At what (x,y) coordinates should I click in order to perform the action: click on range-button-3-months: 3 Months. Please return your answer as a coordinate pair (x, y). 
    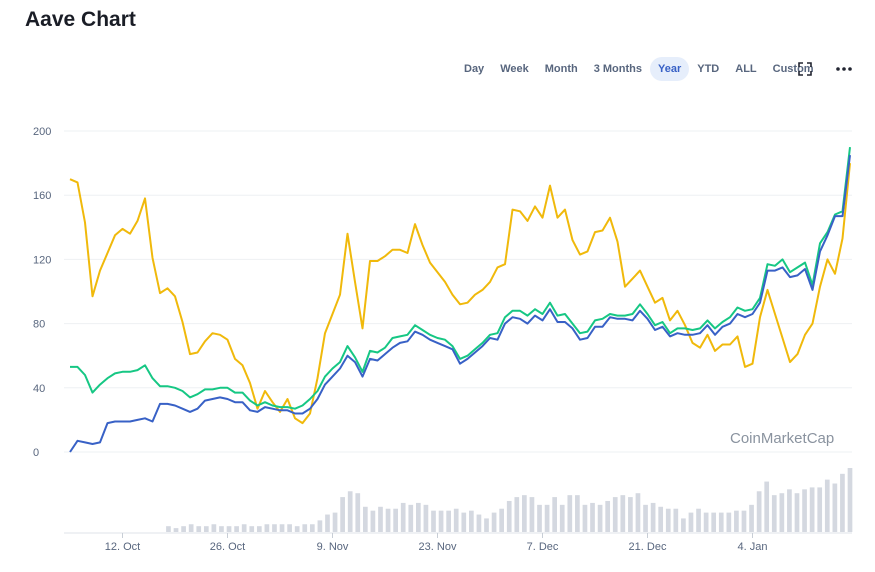
    Looking at the image, I should click on (617, 69).